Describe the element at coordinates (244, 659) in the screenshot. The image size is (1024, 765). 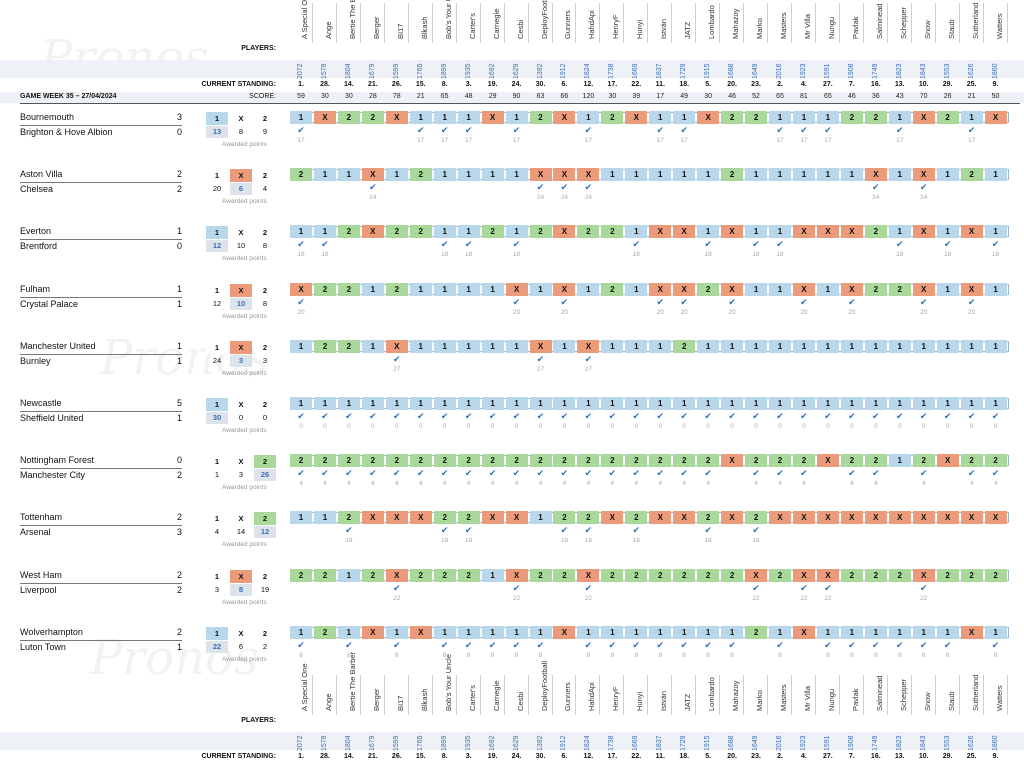
I see `awarded-label: Awarded points` at that location.